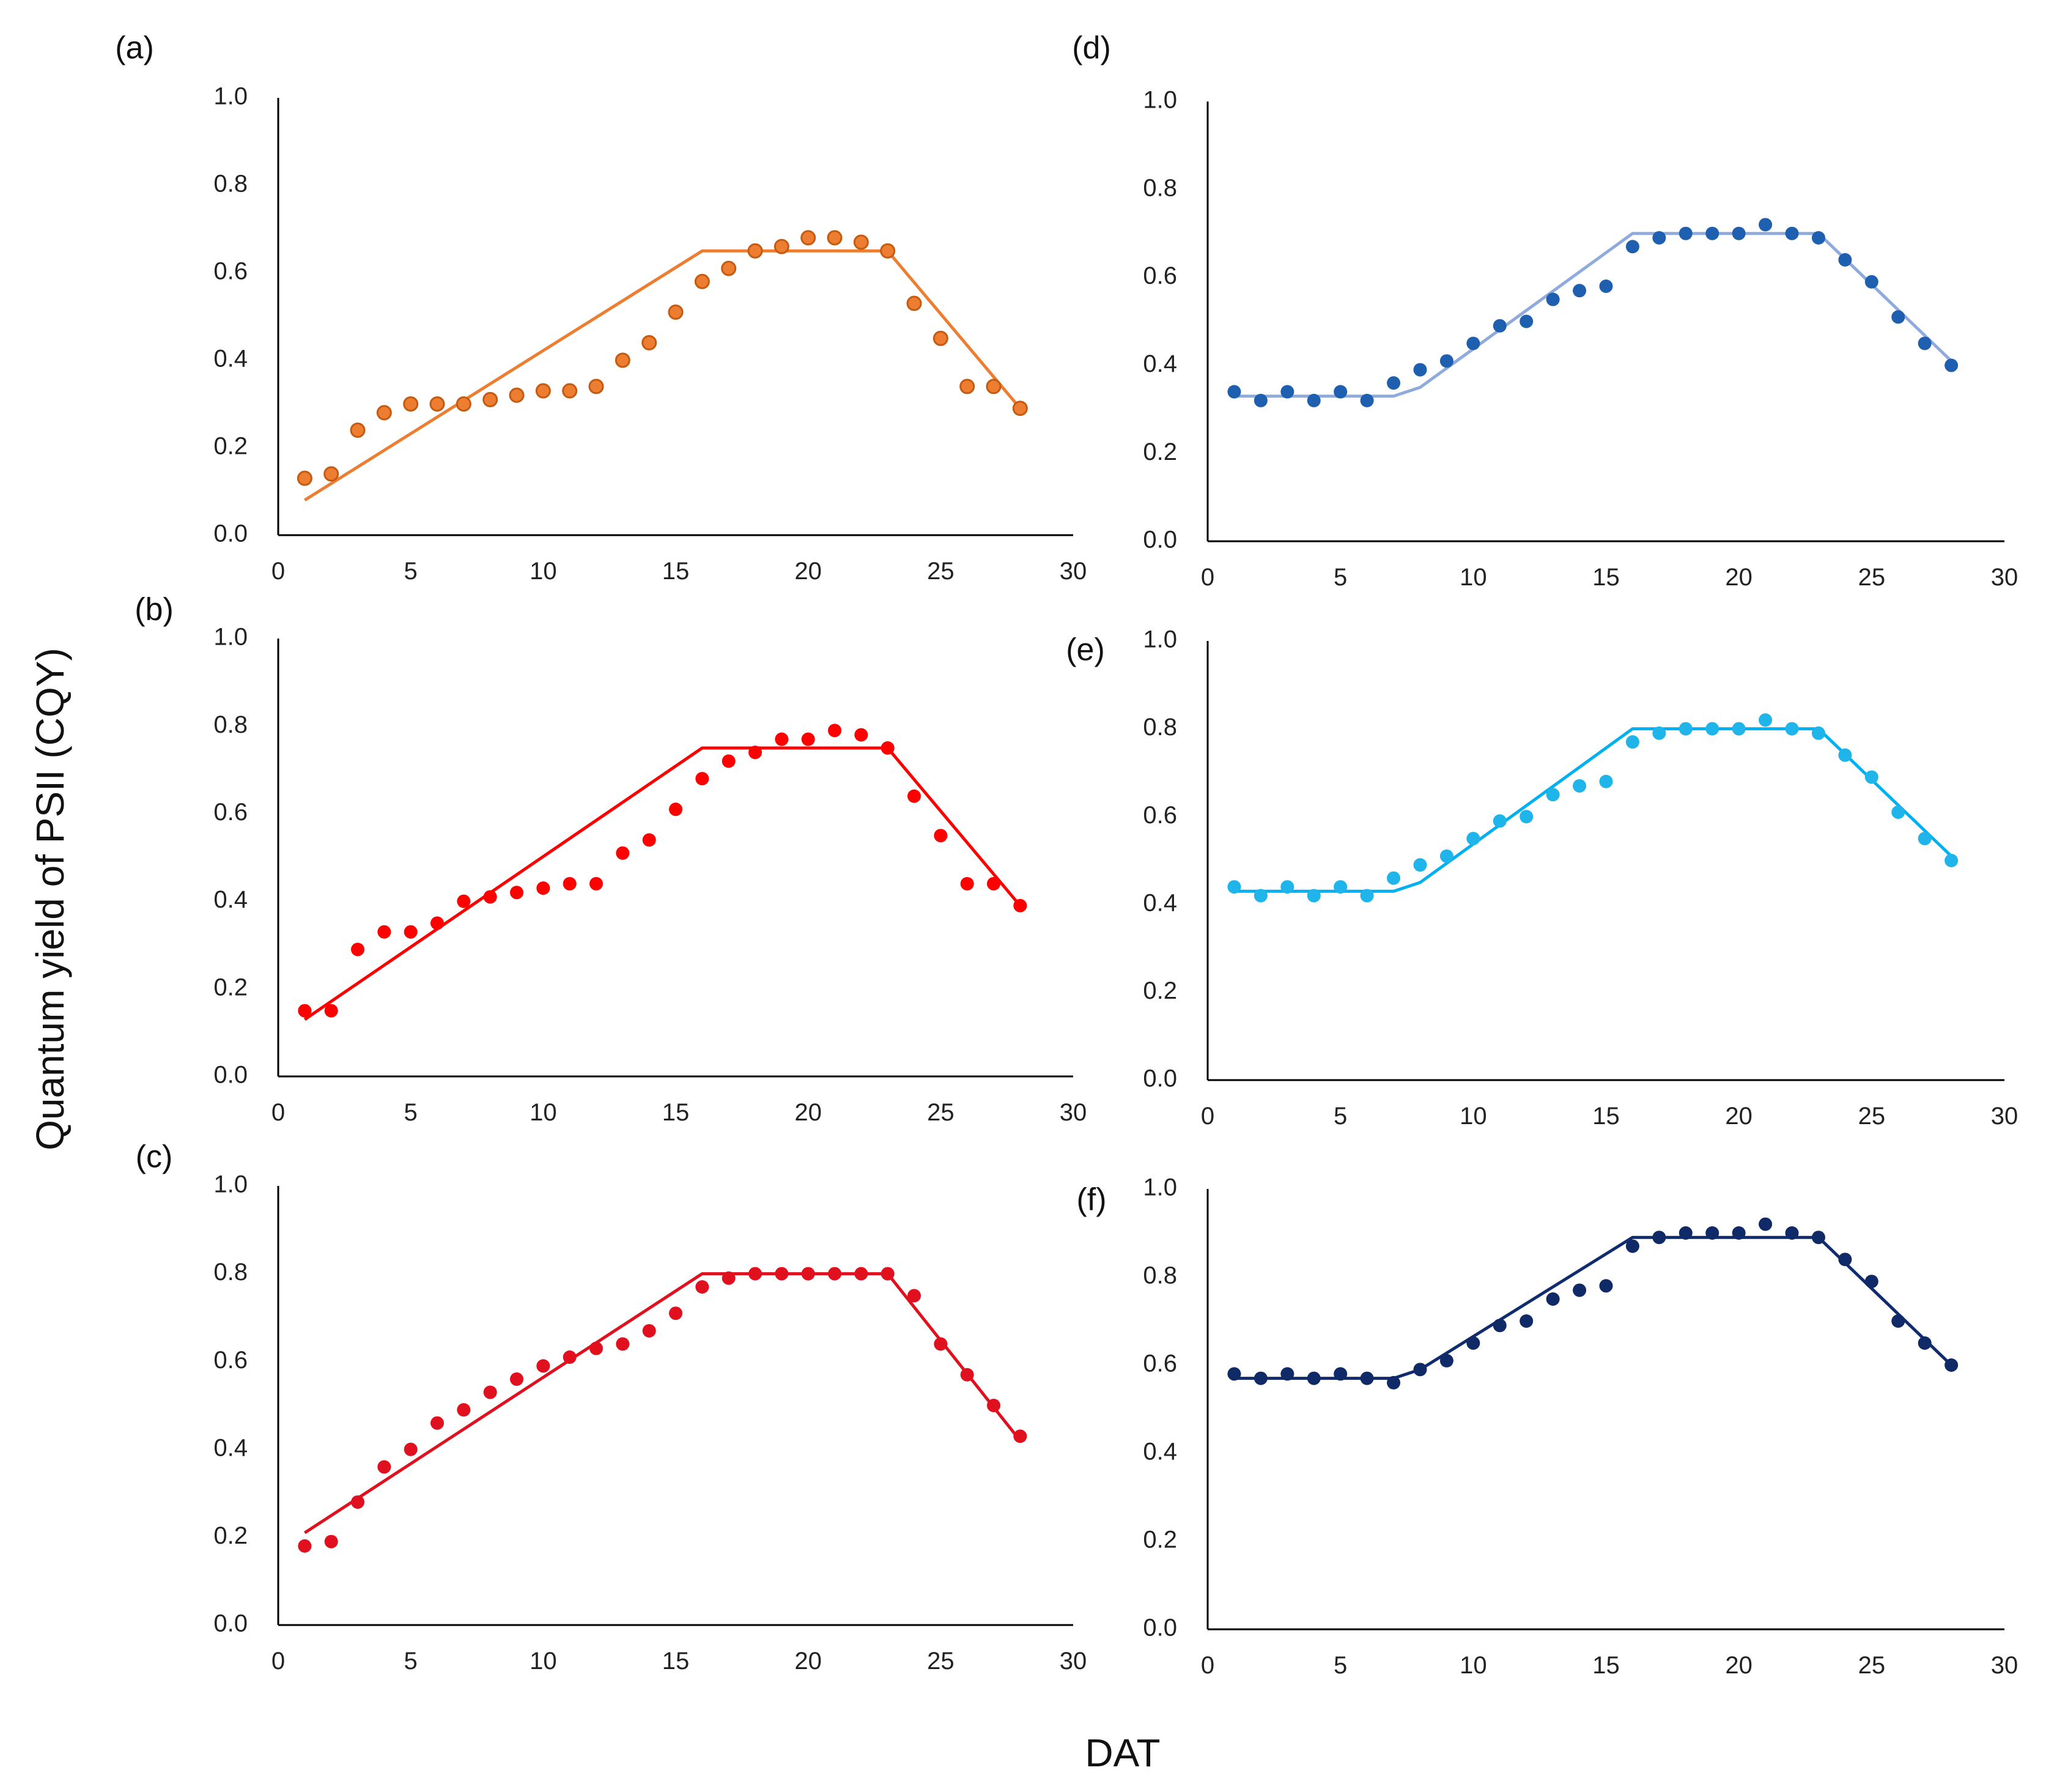 The width and height of the screenshot is (2046, 1792). I want to click on panel-e: (e) 0.0 0.2 0.4 0.6 0.8 1.0 0 5 10 15 20 25 30, so click(1542, 878).